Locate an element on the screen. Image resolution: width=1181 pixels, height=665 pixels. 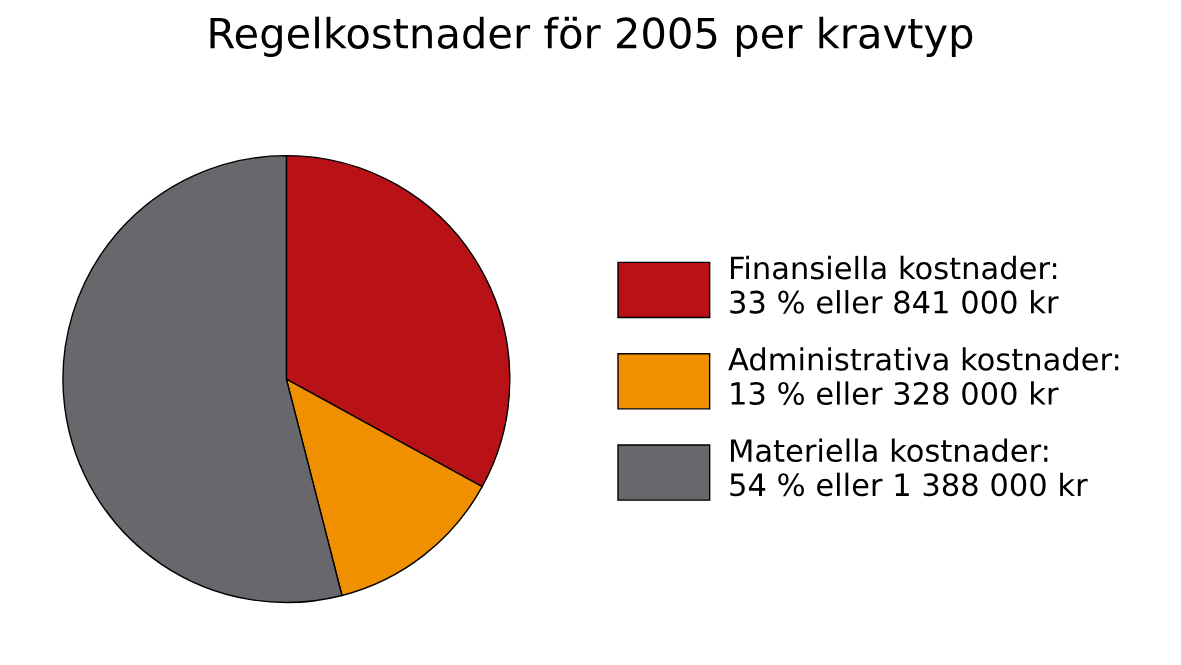
legend-label: Administrativa kostnader: 13 % eller 328 000 kr is located at coordinates (923, 376).